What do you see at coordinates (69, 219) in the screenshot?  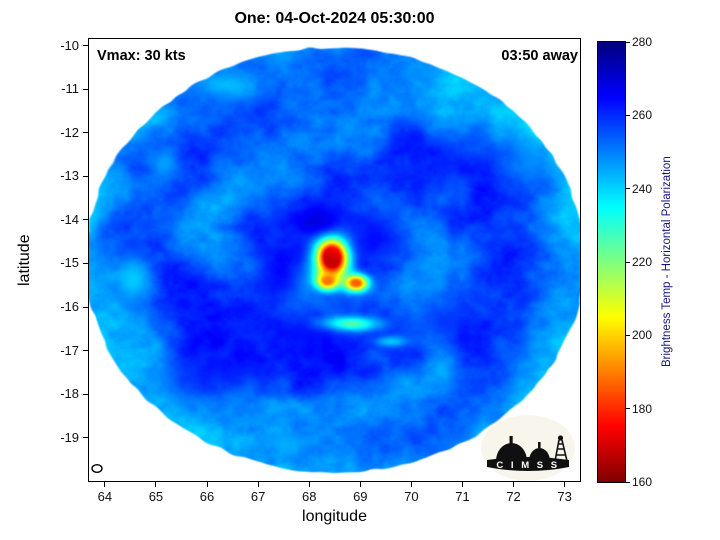 I see `y-tick-label: -14` at bounding box center [69, 219].